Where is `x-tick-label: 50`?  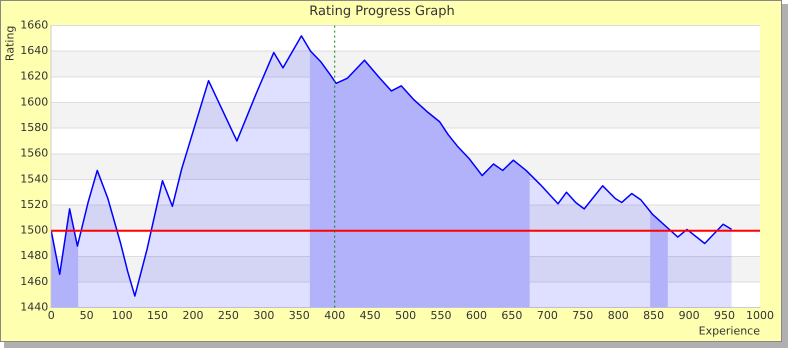
x-tick-label: 50 is located at coordinates (87, 315).